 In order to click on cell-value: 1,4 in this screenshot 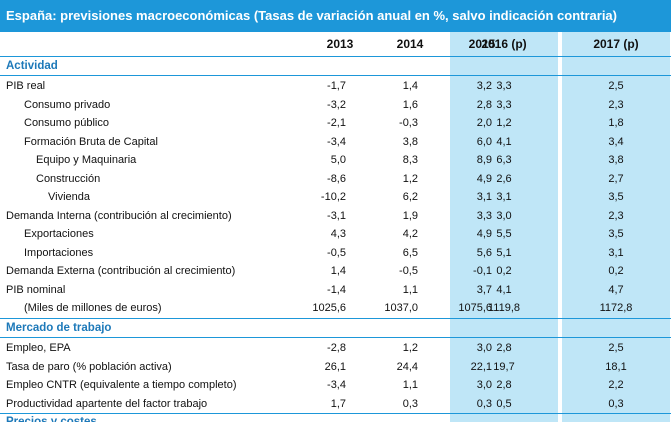, I will do `click(410, 86)`.